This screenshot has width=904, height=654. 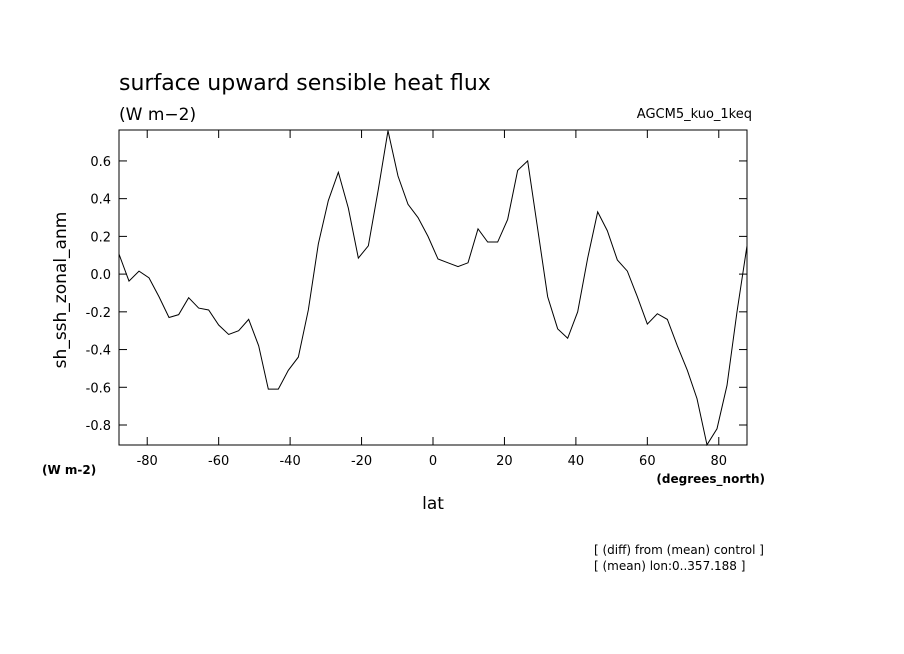 I want to click on x-tick-label: -80, so click(x=147, y=461).